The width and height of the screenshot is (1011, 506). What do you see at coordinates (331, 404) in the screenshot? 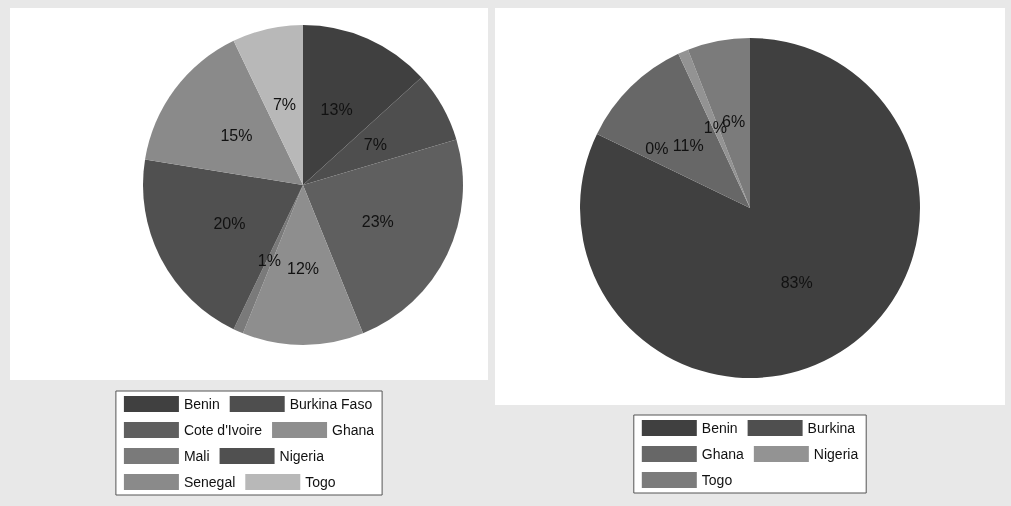
I see `legend-label: Burkina Faso` at bounding box center [331, 404].